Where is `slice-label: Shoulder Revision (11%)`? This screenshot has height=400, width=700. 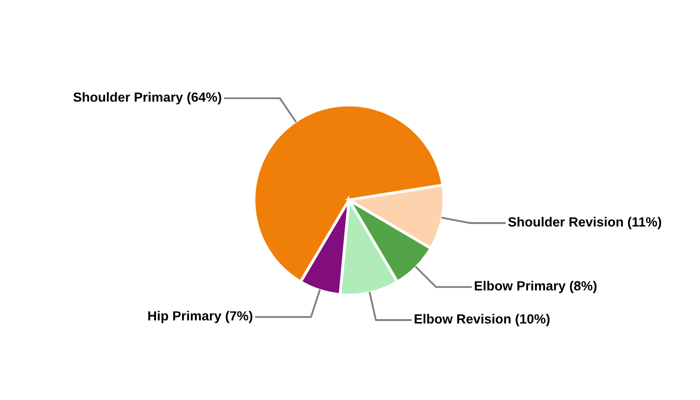 slice-label: Shoulder Revision (11%) is located at coordinates (585, 223).